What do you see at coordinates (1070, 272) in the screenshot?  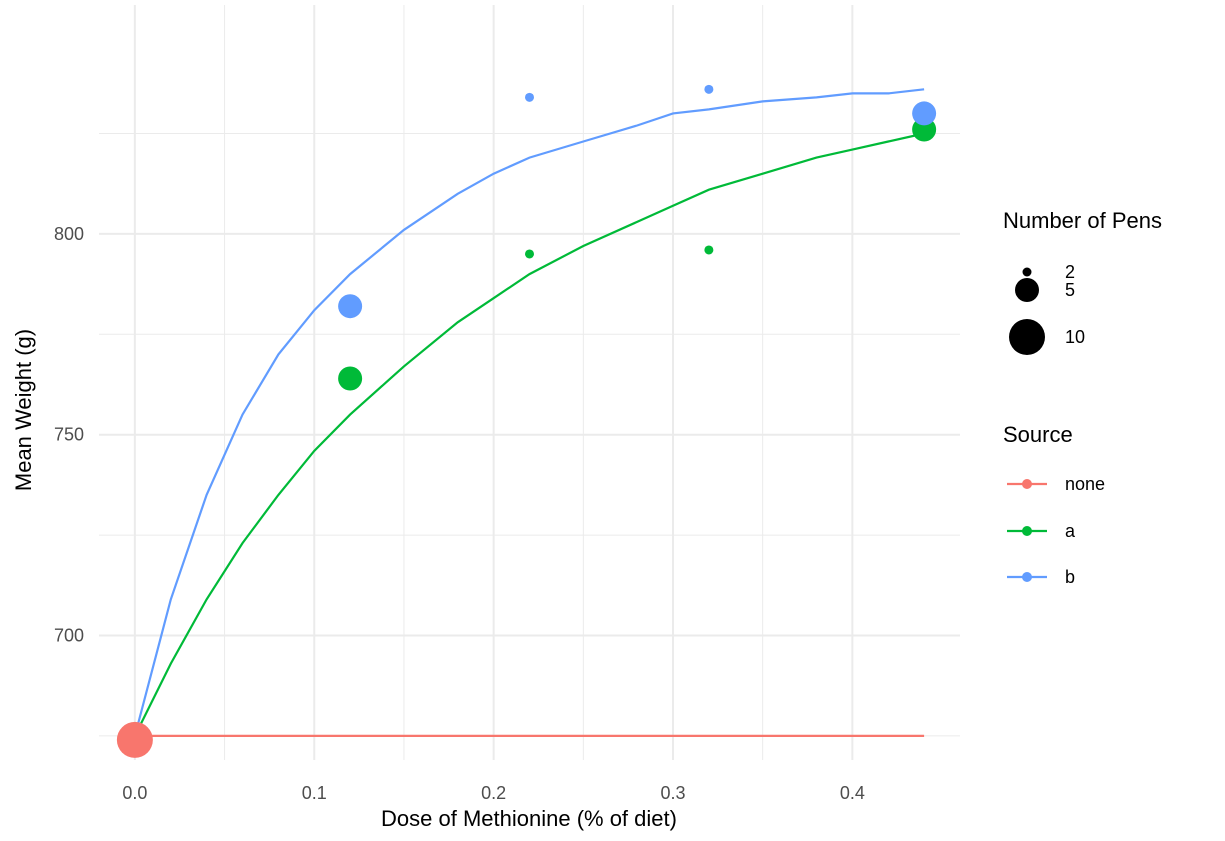 I see `legend-size-label: 2` at bounding box center [1070, 272].